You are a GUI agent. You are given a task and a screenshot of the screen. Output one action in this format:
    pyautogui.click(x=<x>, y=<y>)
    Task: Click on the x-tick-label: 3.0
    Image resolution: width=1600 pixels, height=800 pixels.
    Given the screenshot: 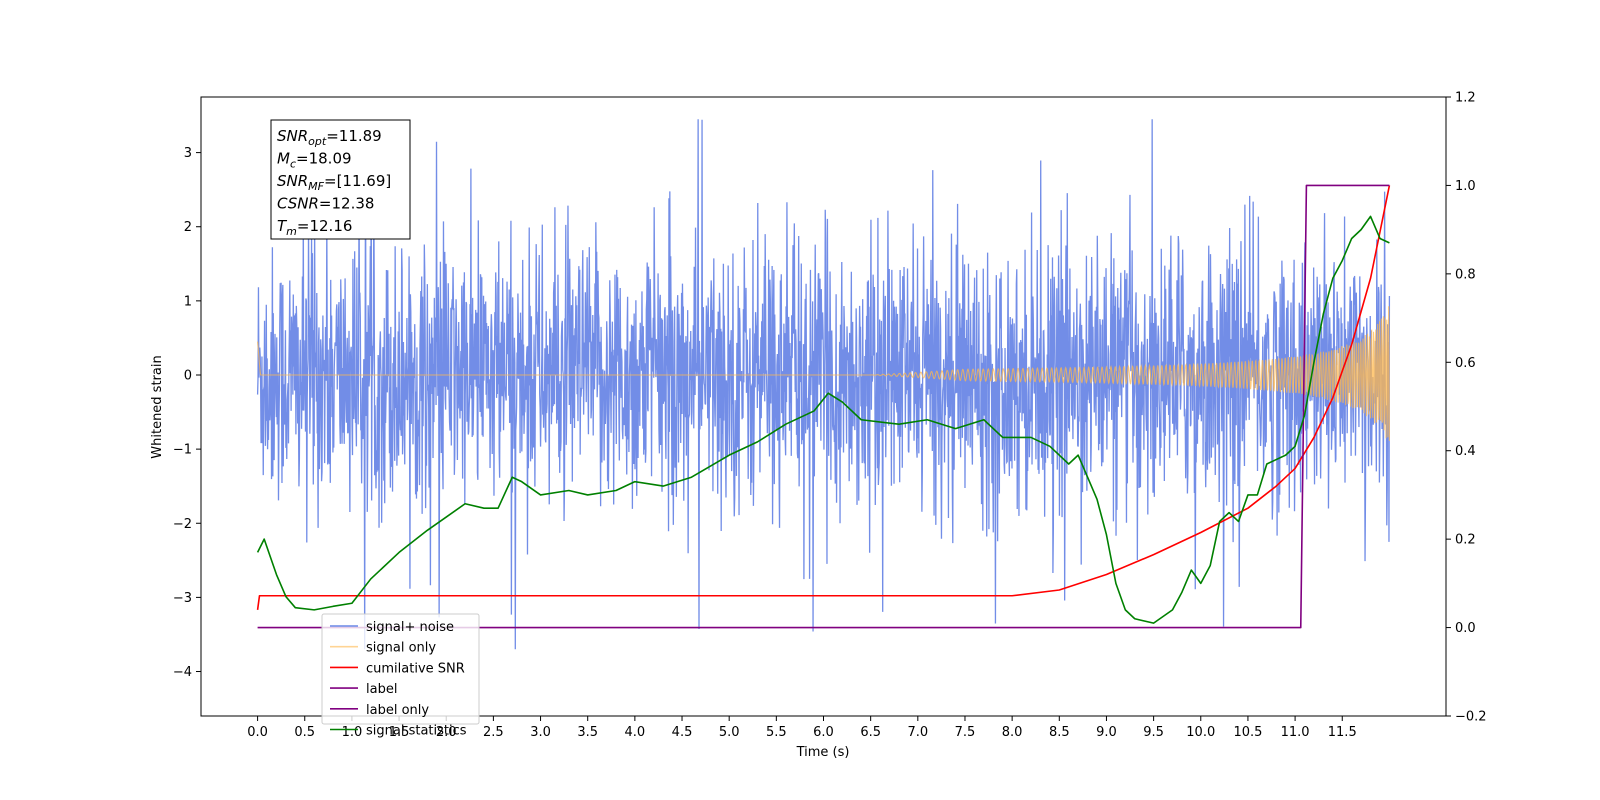 What is the action you would take?
    pyautogui.click(x=540, y=732)
    